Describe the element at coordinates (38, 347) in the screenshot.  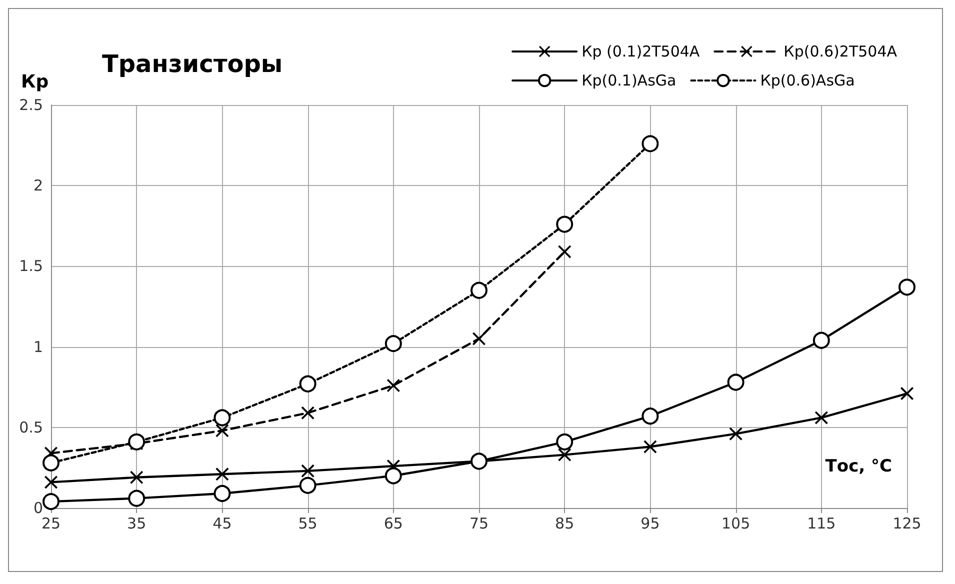
I see `y-tick-label: 1` at that location.